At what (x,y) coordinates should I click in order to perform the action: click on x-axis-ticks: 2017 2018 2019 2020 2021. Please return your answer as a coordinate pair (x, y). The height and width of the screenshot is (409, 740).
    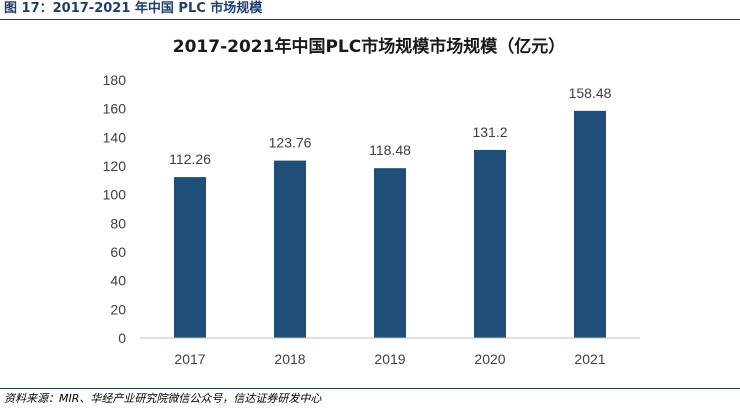
    Looking at the image, I should click on (389, 359).